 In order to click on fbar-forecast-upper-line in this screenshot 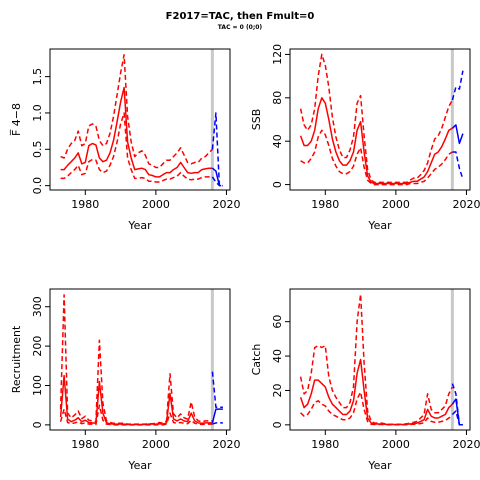, I will do `click(217, 149)`.